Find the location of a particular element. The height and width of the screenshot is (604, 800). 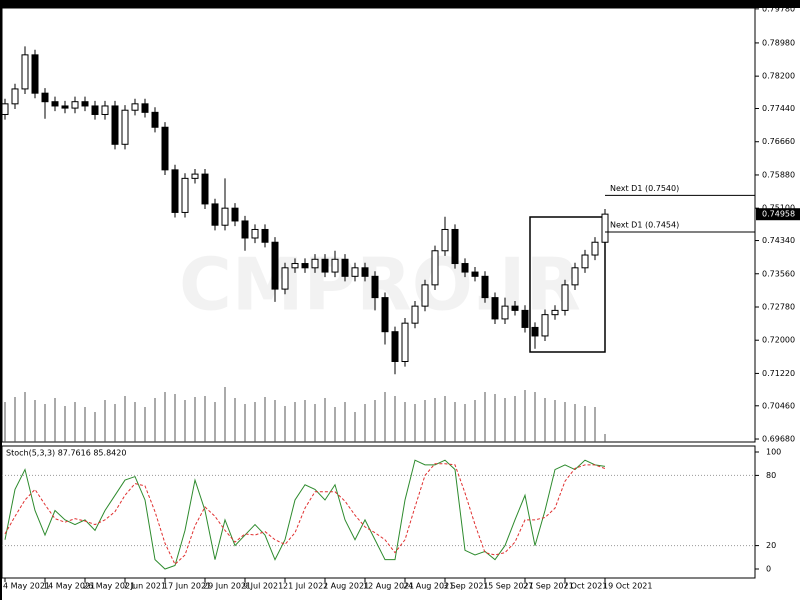

x-tick-label: 24 Aug 2021 is located at coordinates (428, 586).